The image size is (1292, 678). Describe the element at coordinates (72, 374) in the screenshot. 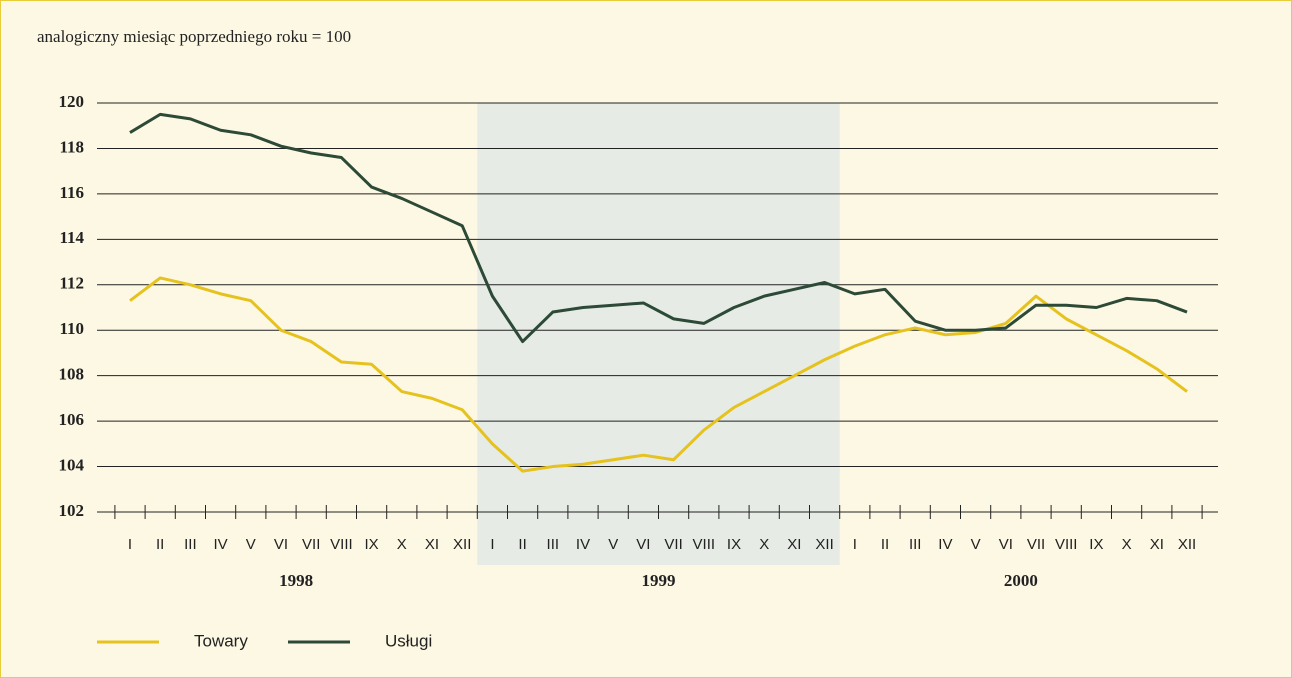

I see `y-tick-label: 108` at that location.